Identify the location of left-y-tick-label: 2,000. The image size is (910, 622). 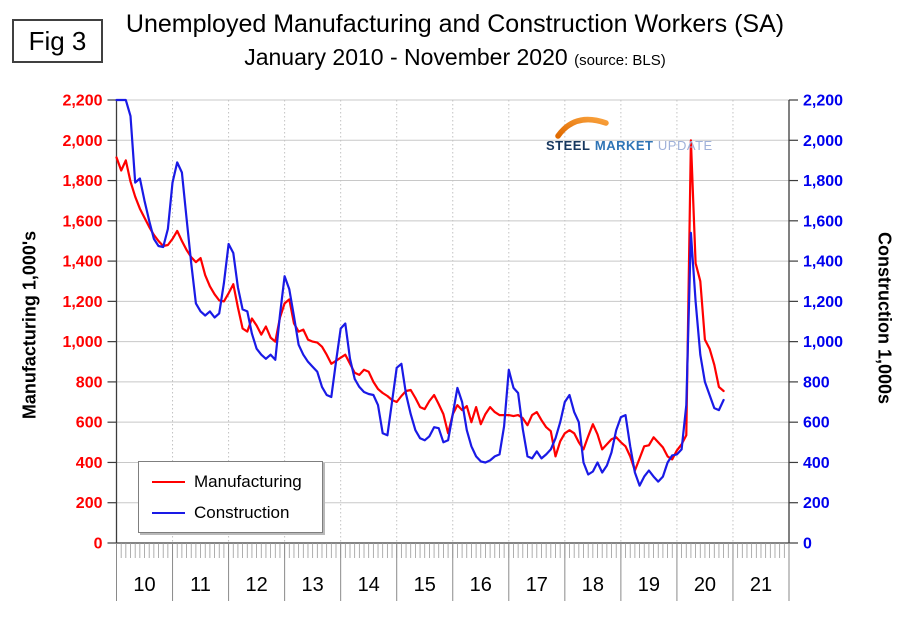
(82, 141).